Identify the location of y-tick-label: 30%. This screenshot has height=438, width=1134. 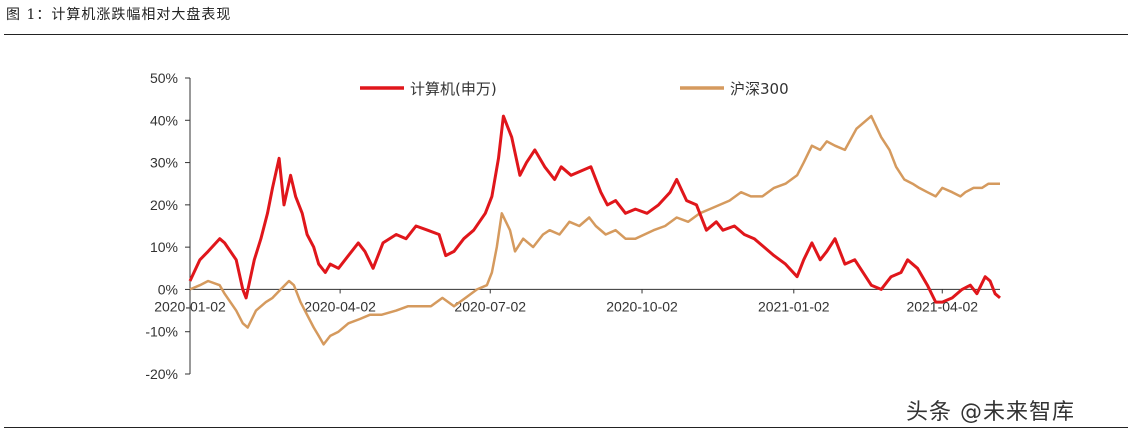
(164, 163).